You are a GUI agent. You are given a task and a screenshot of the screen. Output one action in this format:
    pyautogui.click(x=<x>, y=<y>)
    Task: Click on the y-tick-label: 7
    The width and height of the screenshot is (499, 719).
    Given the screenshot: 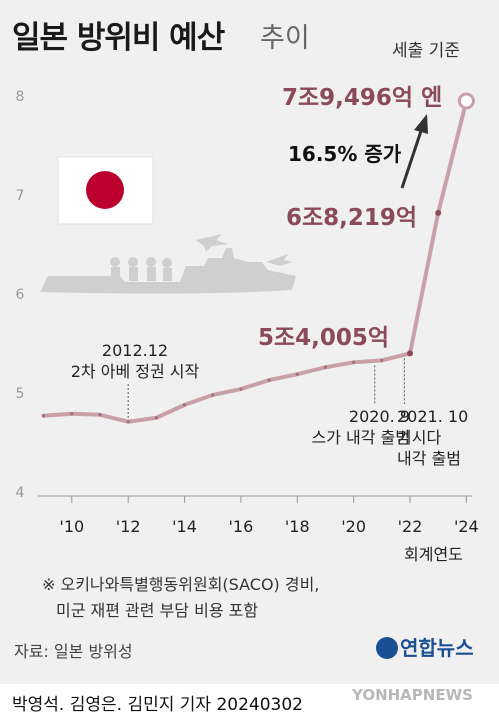 What is the action you would take?
    pyautogui.click(x=20, y=196)
    